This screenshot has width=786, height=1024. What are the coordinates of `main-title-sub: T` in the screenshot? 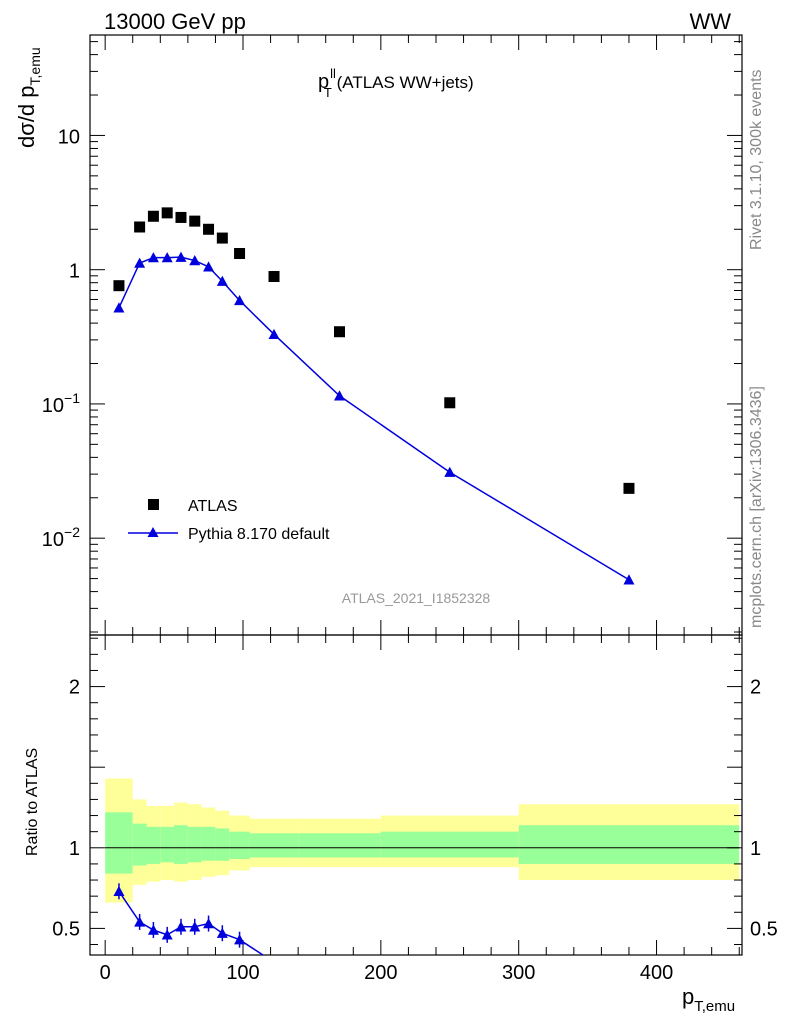 It's located at (328, 92).